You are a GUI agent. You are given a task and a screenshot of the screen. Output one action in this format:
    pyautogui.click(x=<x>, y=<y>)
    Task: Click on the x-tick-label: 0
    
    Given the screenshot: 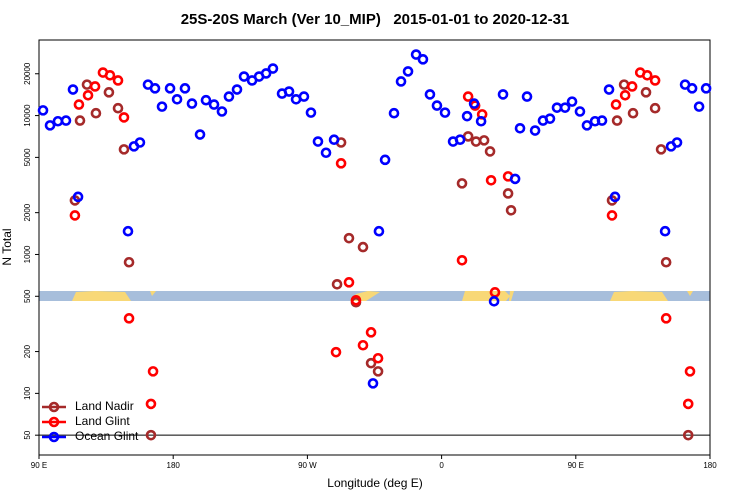 What is the action you would take?
    pyautogui.click(x=441, y=465)
    